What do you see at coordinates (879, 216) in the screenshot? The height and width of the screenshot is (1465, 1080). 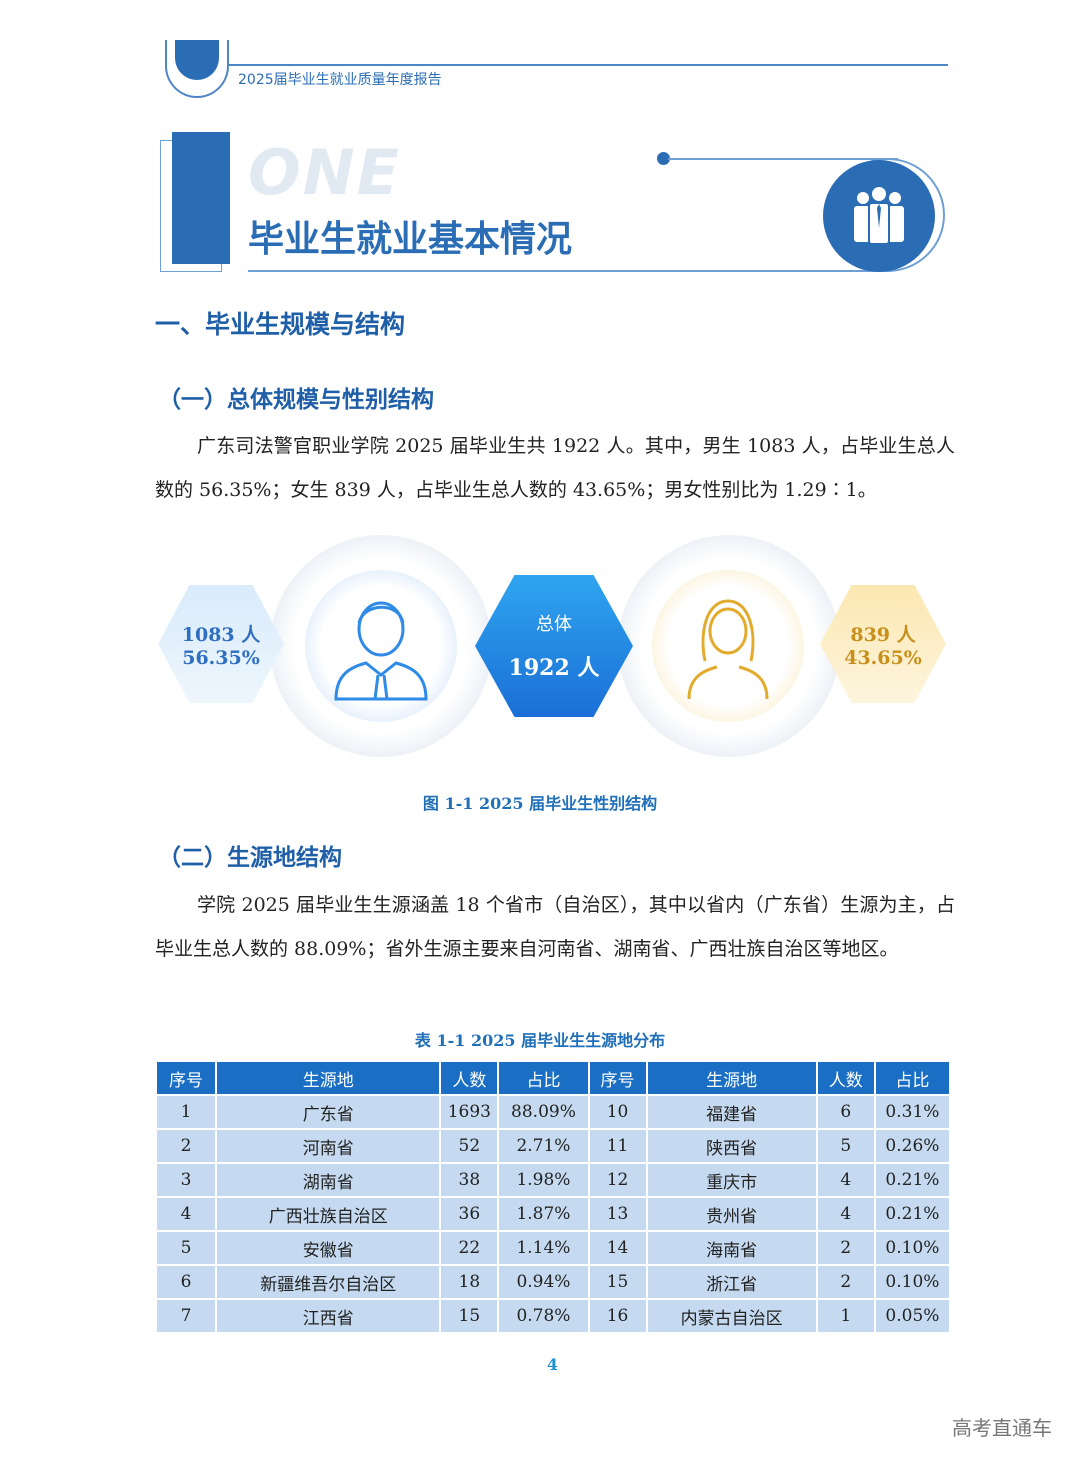 I see `group-people-icon` at bounding box center [879, 216].